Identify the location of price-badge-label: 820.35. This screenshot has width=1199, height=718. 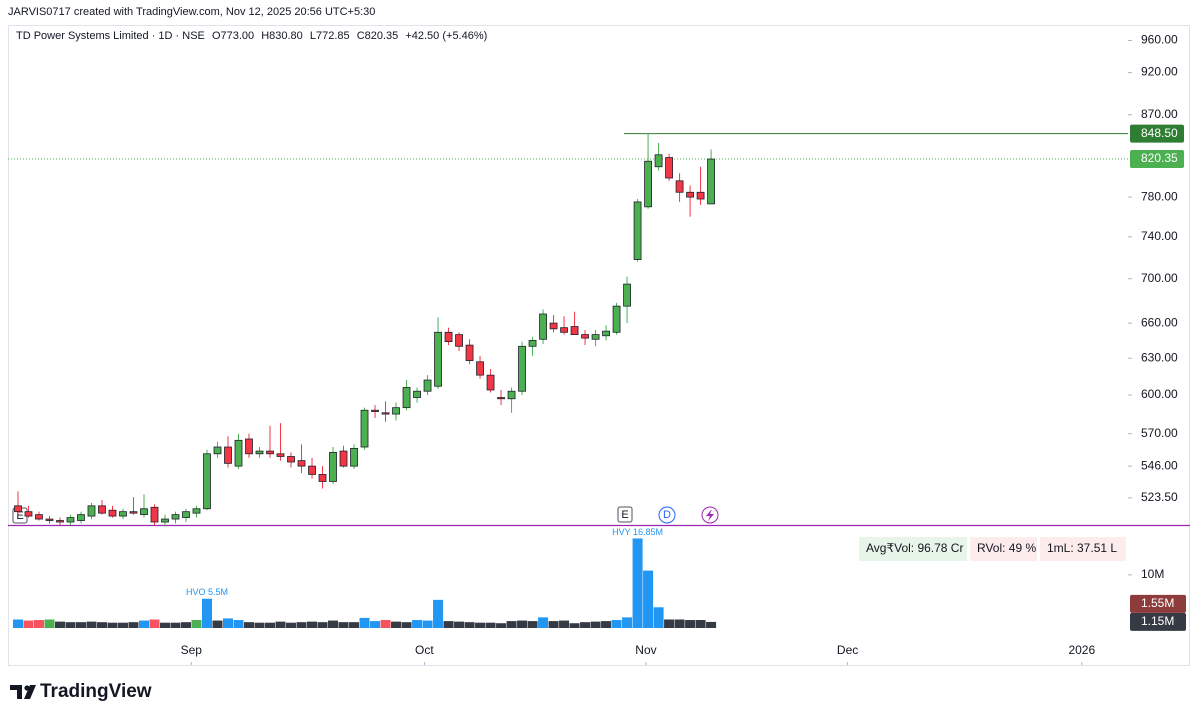
(1159, 158).